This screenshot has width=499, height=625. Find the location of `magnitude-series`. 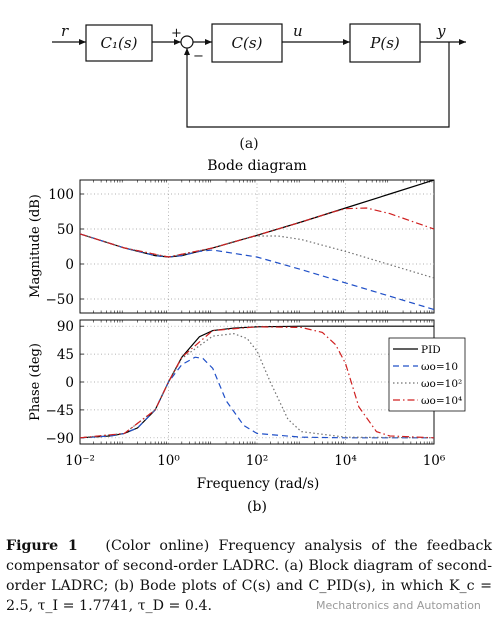

magnitude-series is located at coordinates (257, 245).